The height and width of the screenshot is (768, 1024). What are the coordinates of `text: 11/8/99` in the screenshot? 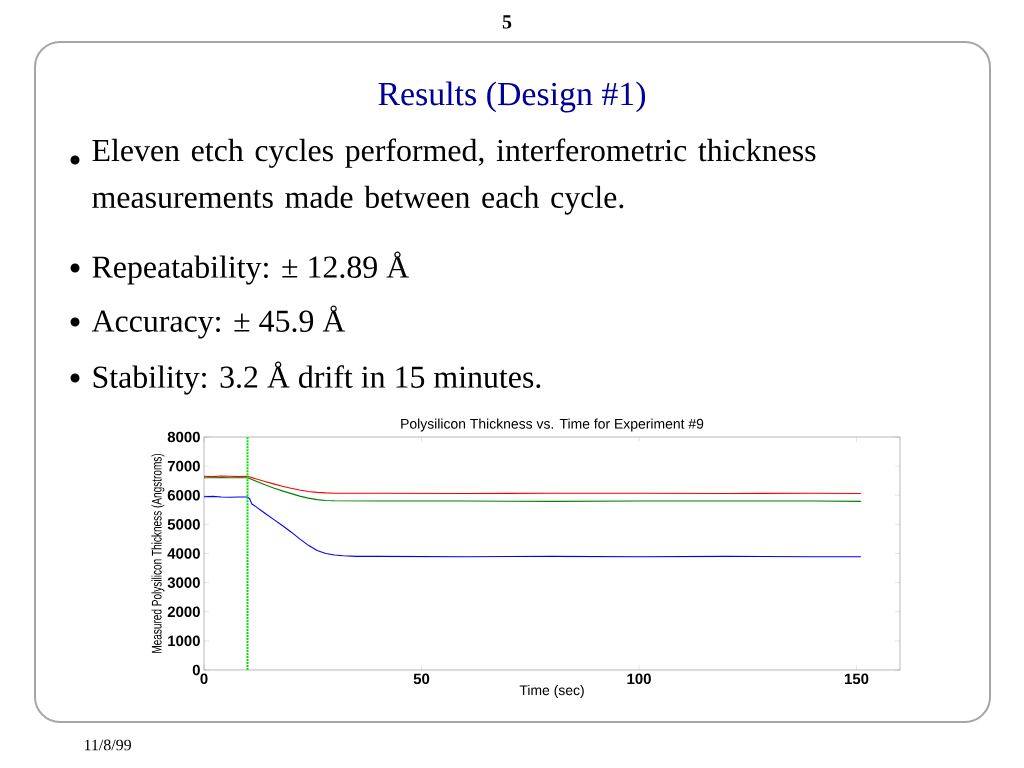 It's located at (107, 745).